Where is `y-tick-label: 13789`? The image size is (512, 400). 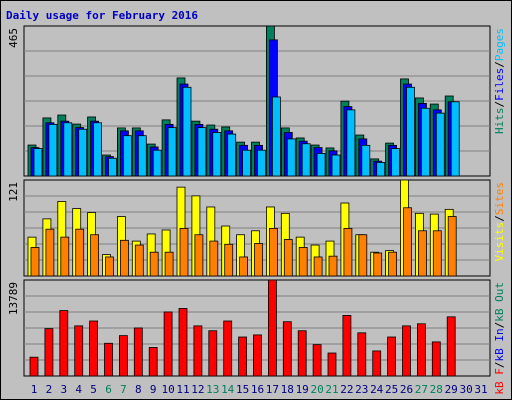 y-tick-label: 13789 is located at coordinates (13, 298).